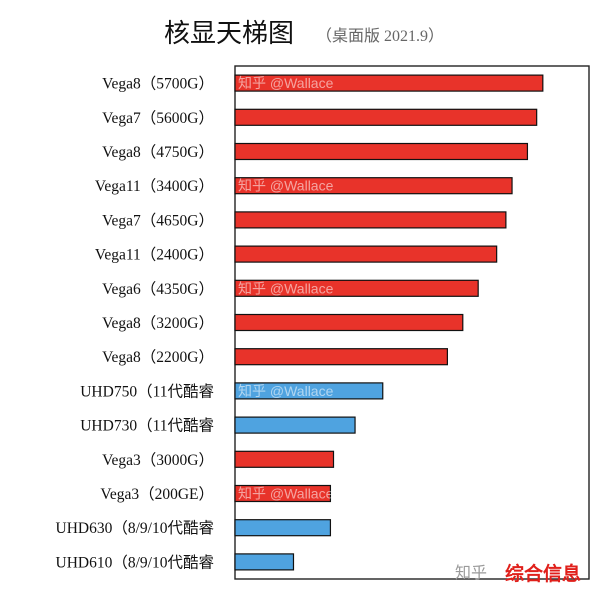  I want to click on category-label: UHD630（8/9/10代酷睿, so click(135, 528).